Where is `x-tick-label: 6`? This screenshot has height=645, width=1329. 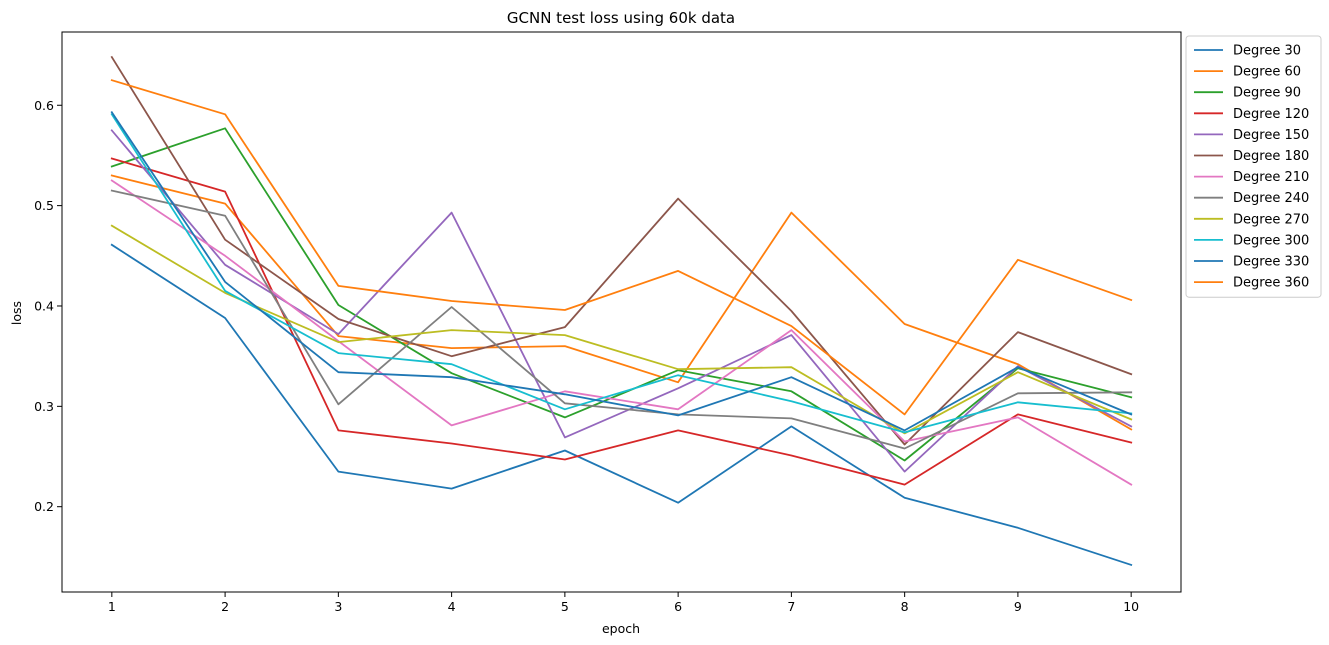
x-tick-label: 6 is located at coordinates (678, 606).